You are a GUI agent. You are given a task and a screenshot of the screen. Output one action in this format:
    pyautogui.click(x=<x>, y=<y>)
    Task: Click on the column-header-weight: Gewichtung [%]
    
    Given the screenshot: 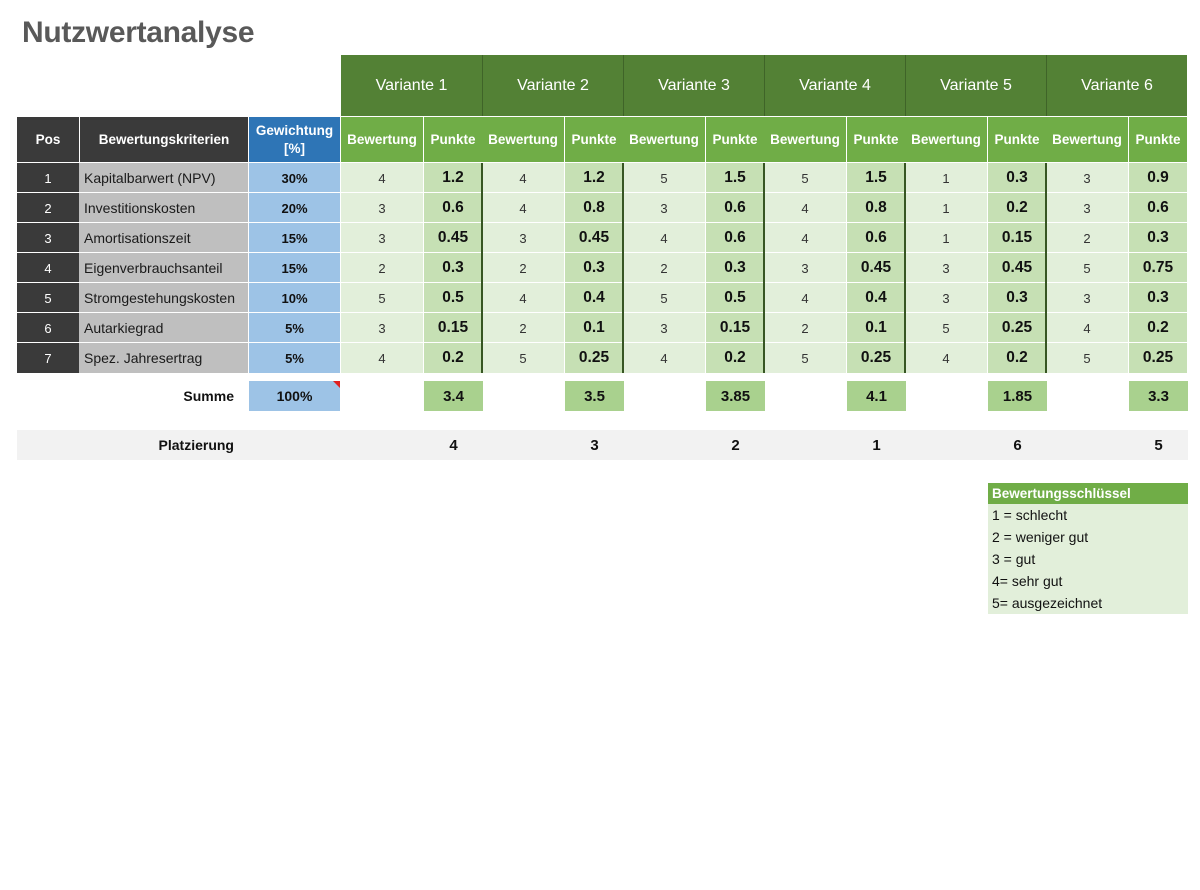 What is the action you would take?
    pyautogui.click(x=294, y=139)
    